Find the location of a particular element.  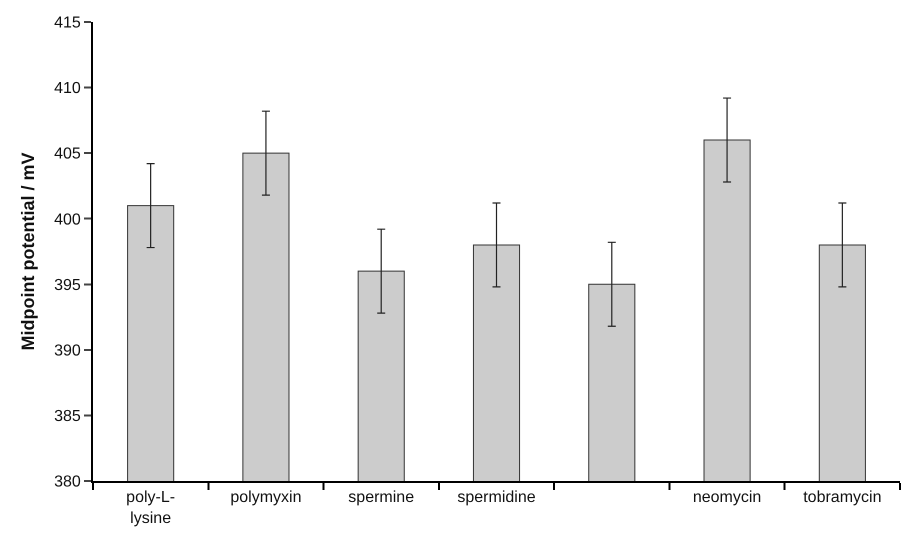

y-tick-label: 395 is located at coordinates (67, 285).